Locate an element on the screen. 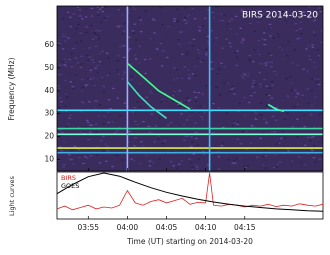 The image size is (330, 255). x-tick-label: 04:15 is located at coordinates (245, 227).